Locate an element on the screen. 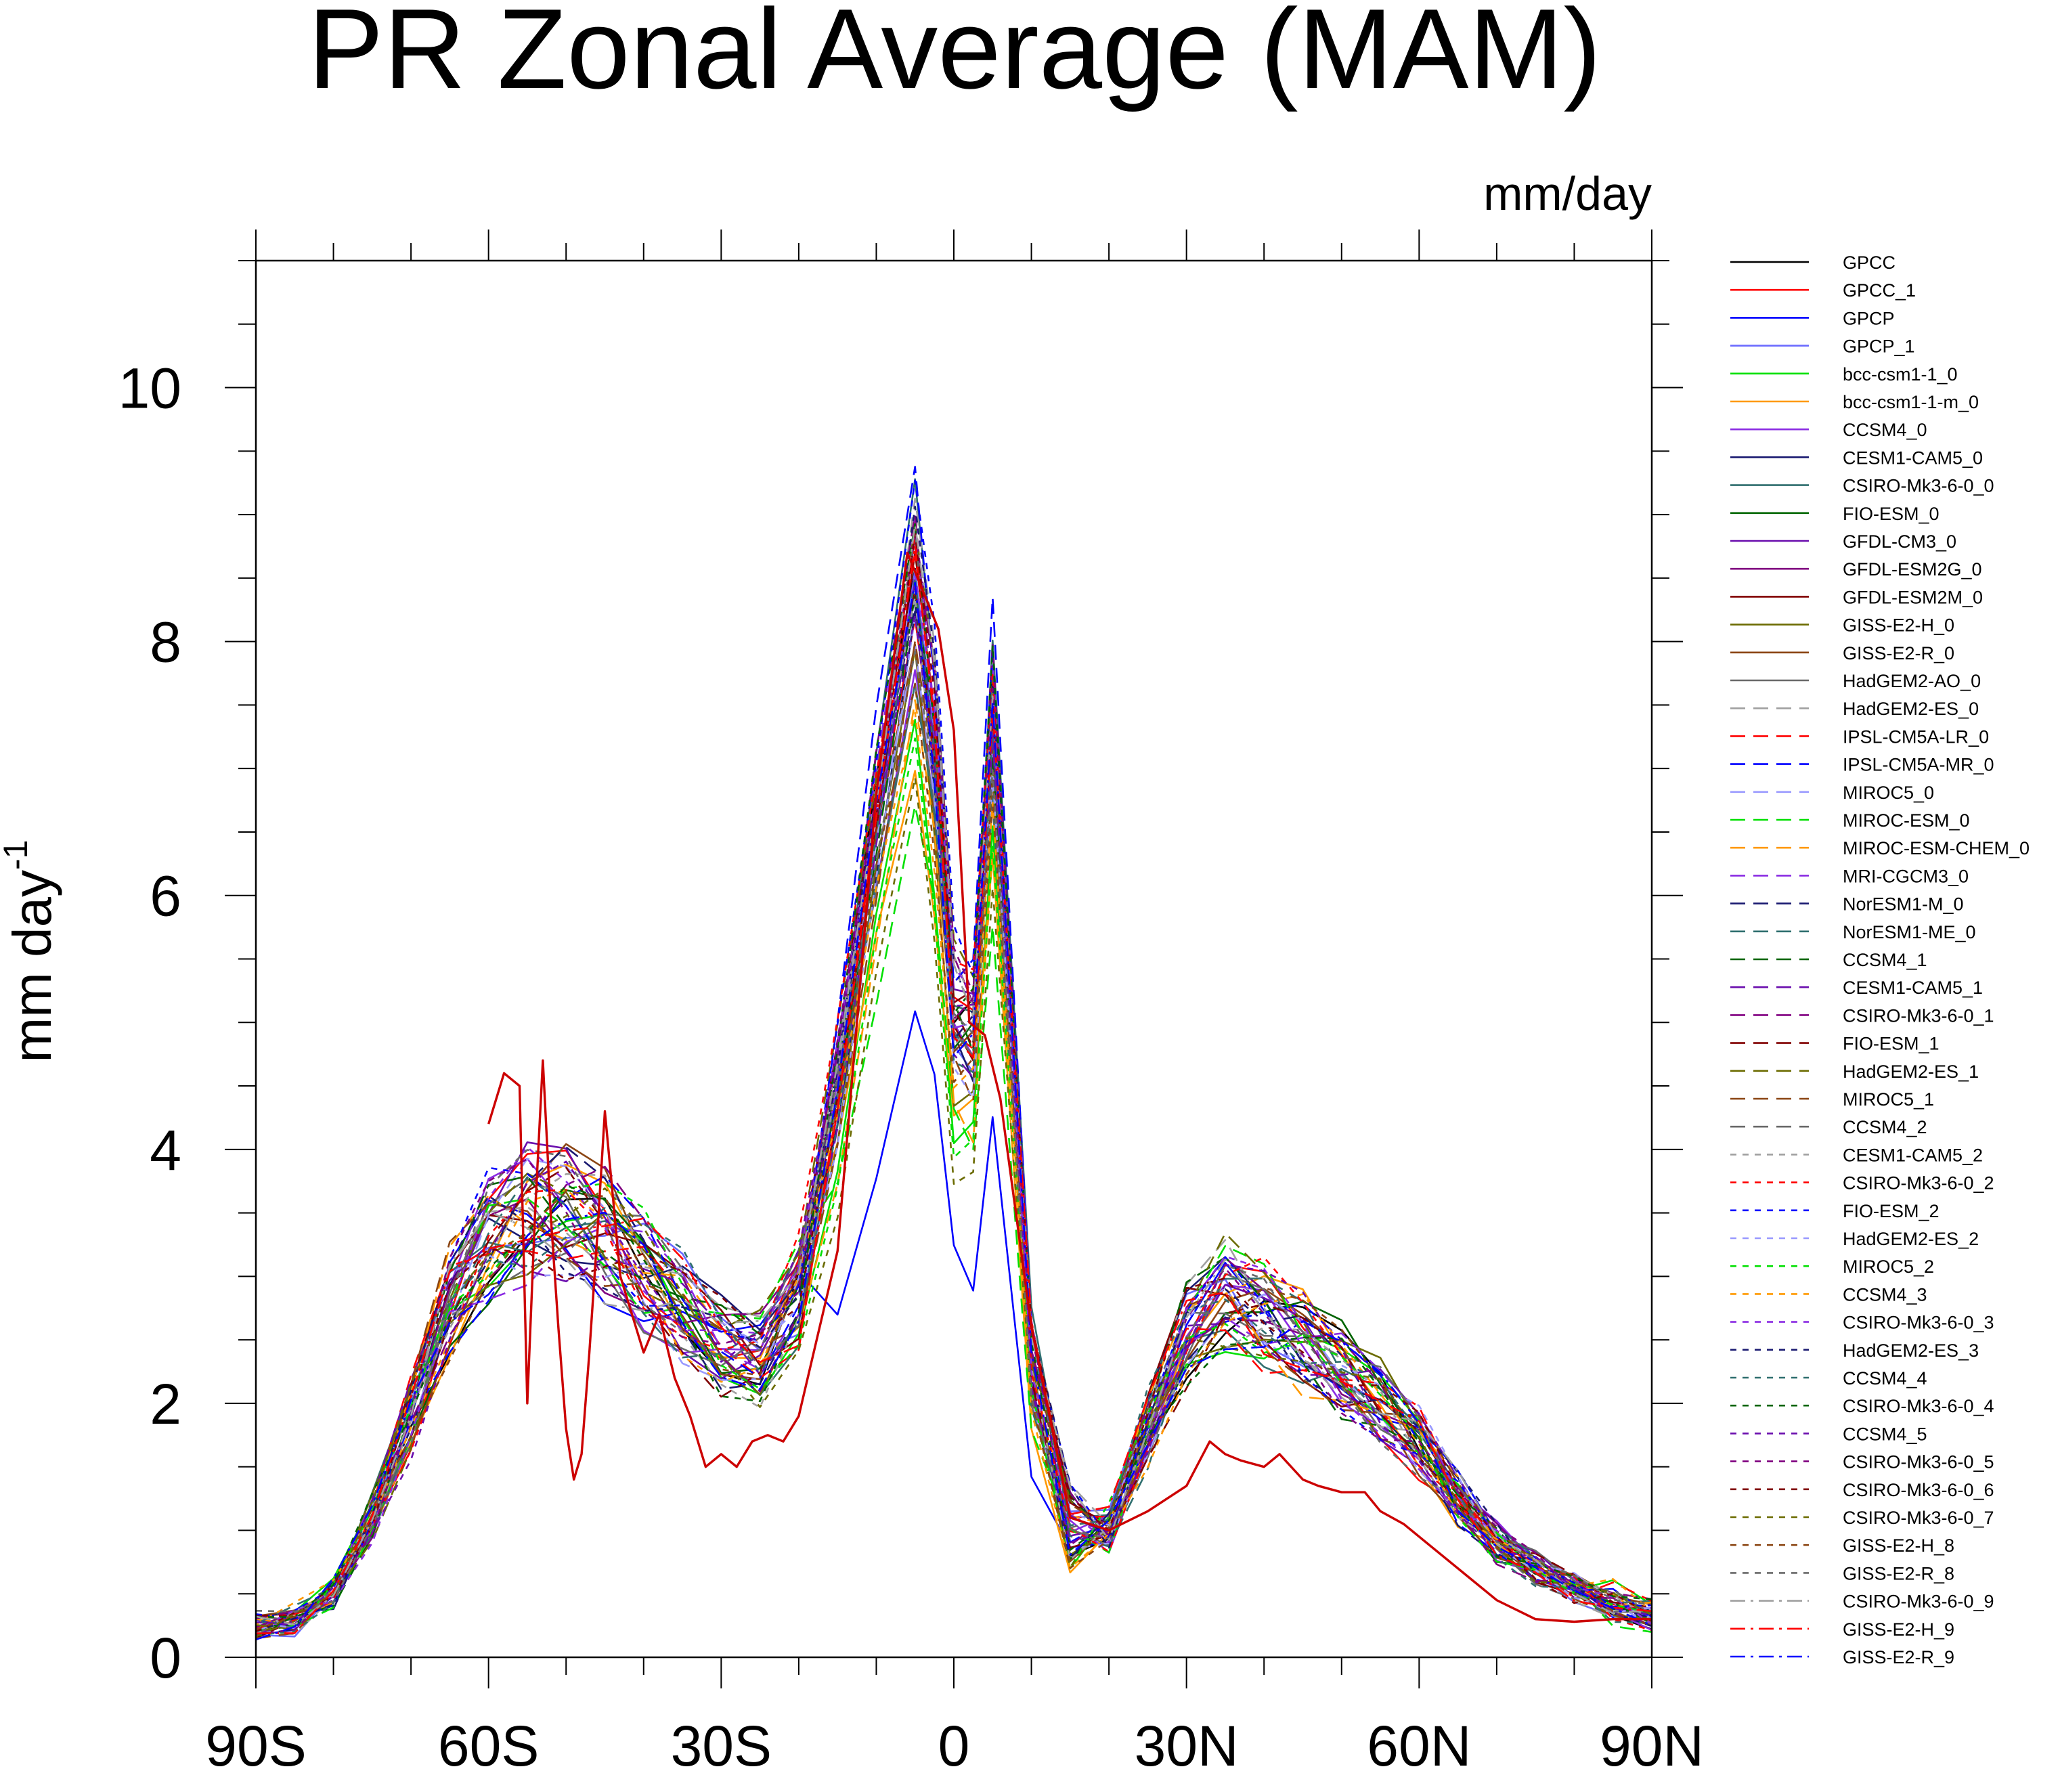  legend-label: CESM1-CAM5_0 is located at coordinates (1913, 458).